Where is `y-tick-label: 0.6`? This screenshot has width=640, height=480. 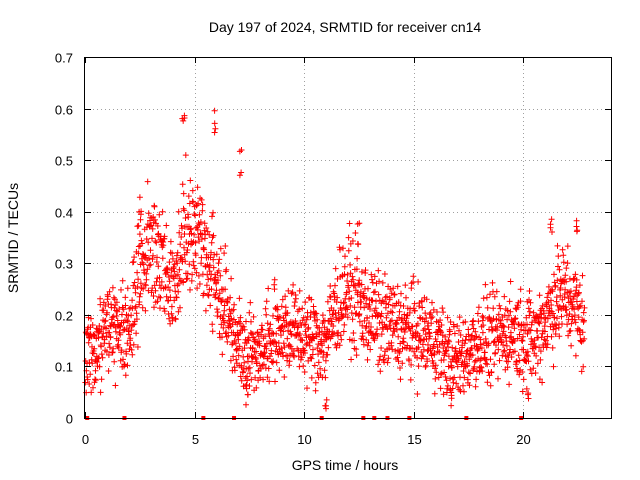
y-tick-label: 0.6 is located at coordinates (64, 110).